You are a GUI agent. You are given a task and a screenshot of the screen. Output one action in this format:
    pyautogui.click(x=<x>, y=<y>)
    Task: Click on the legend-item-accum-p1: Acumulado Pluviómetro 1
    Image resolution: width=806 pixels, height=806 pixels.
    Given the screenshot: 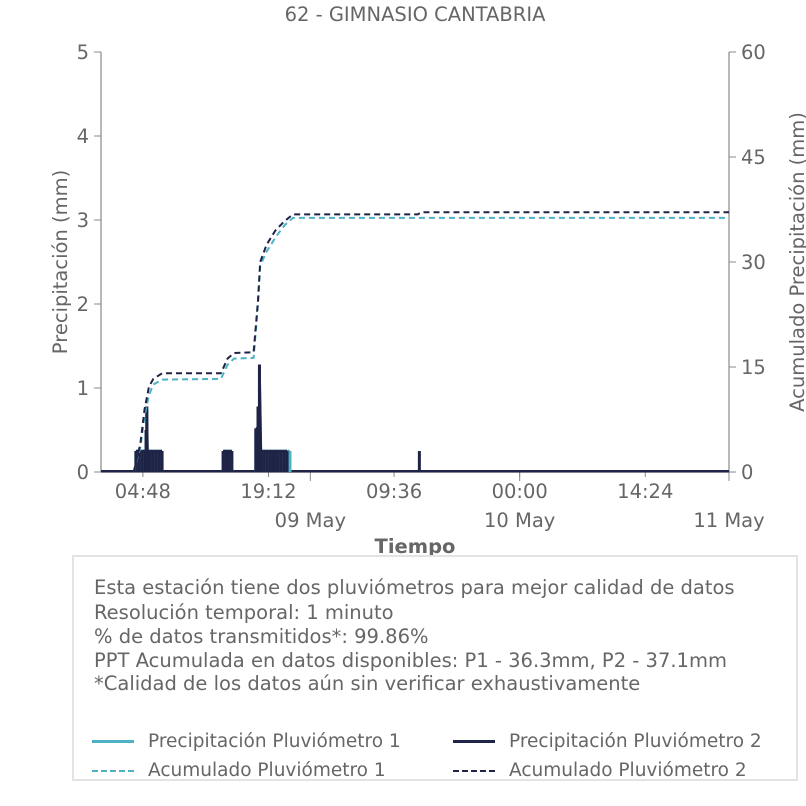 What is the action you would take?
    pyautogui.click(x=239, y=770)
    